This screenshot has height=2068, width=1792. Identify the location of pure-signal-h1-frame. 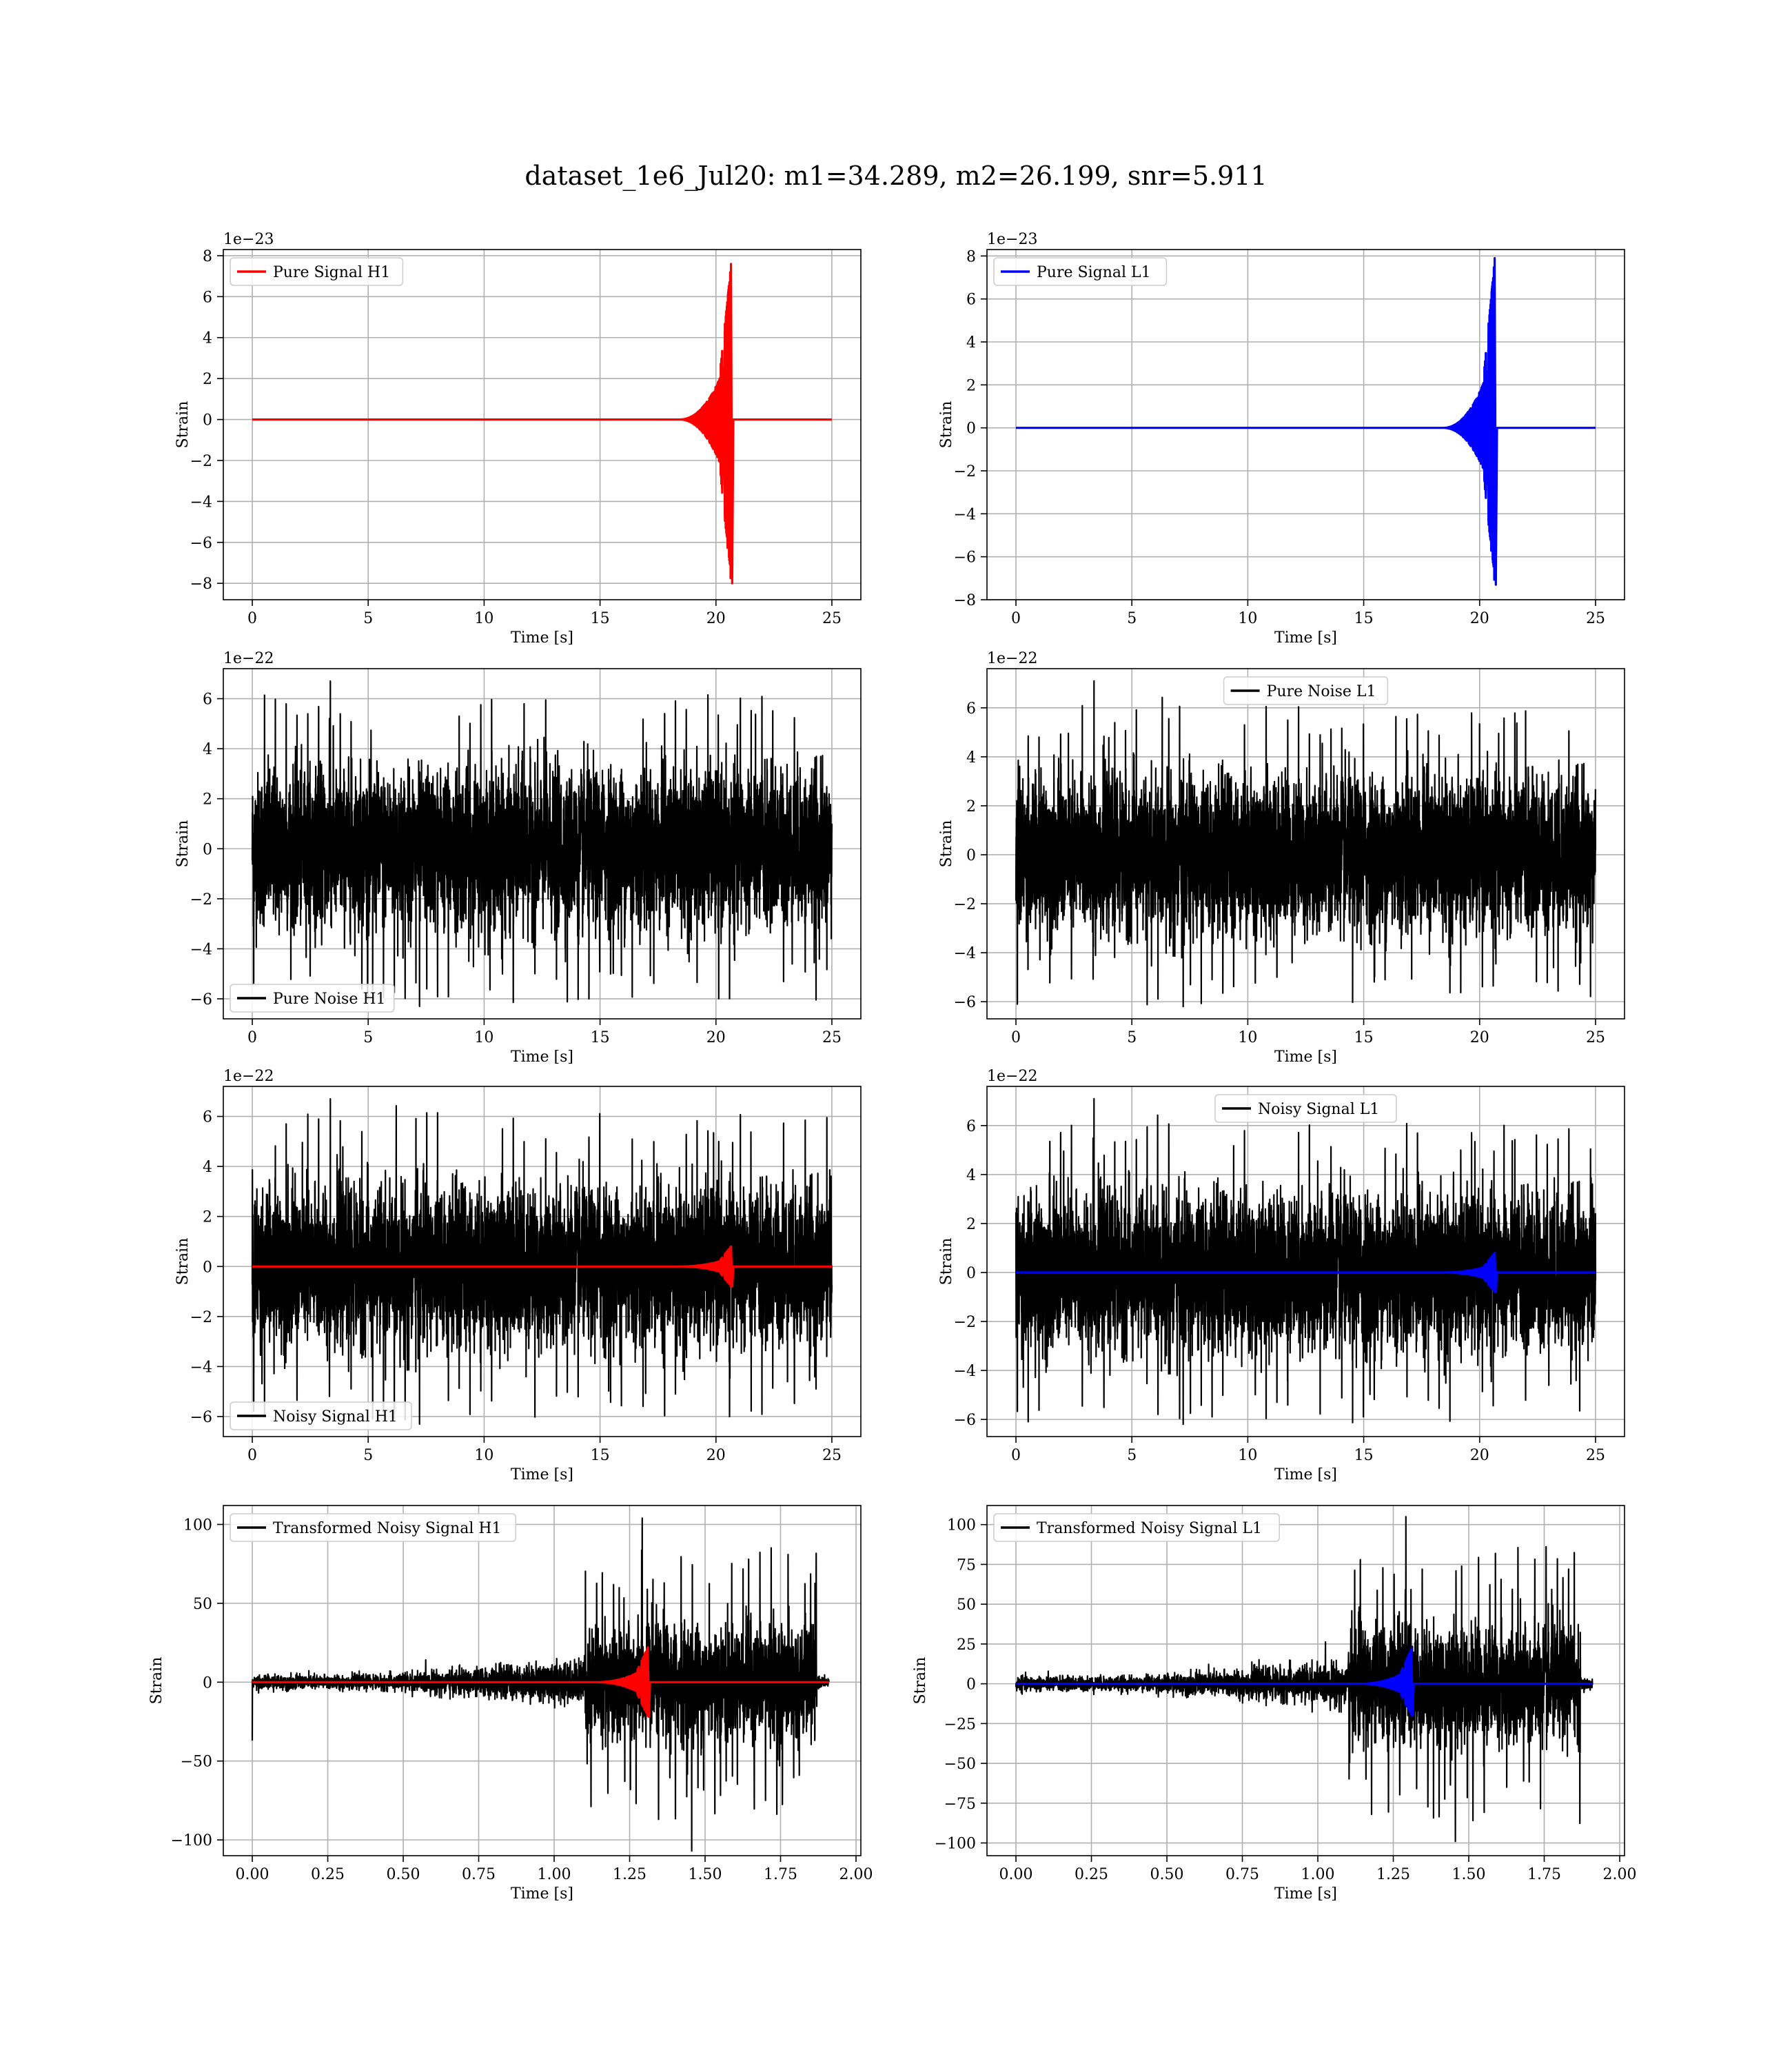
(542, 424).